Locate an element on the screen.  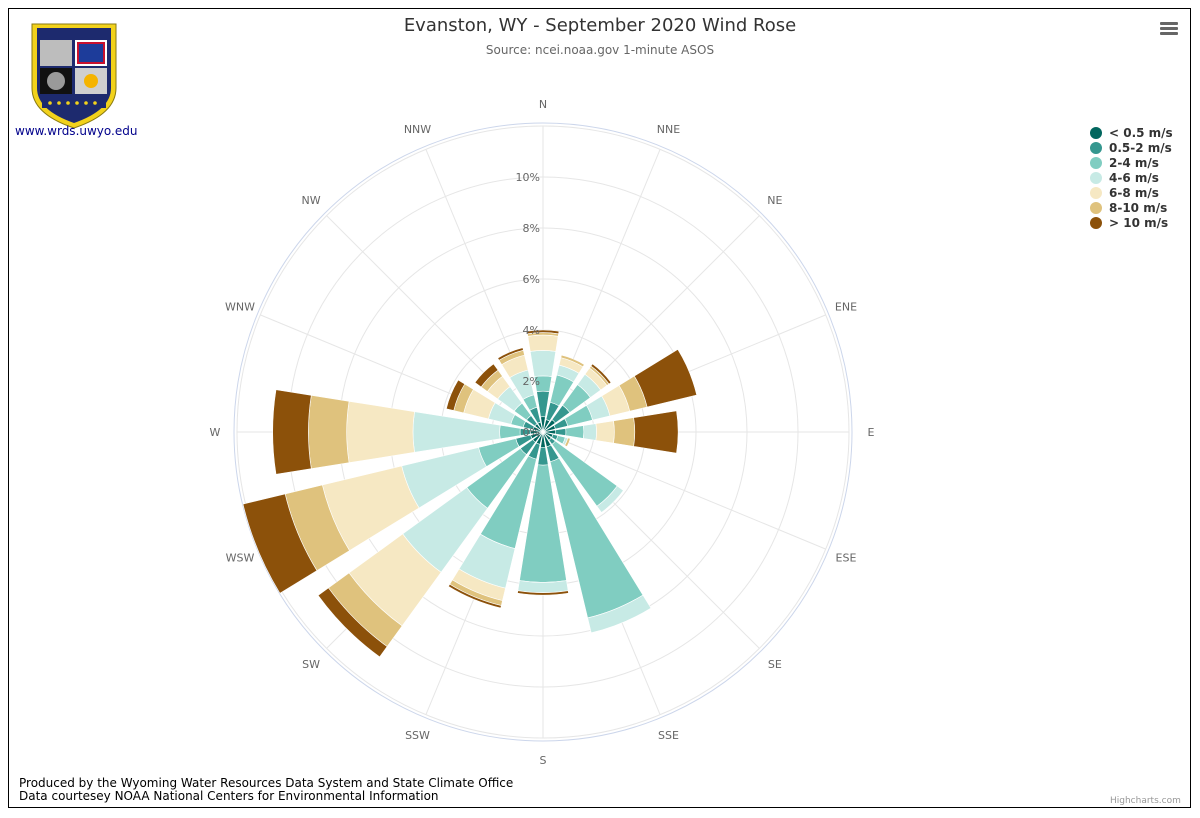
legend-item-1: 0.5-2 m/s is located at coordinates (1131, 147).